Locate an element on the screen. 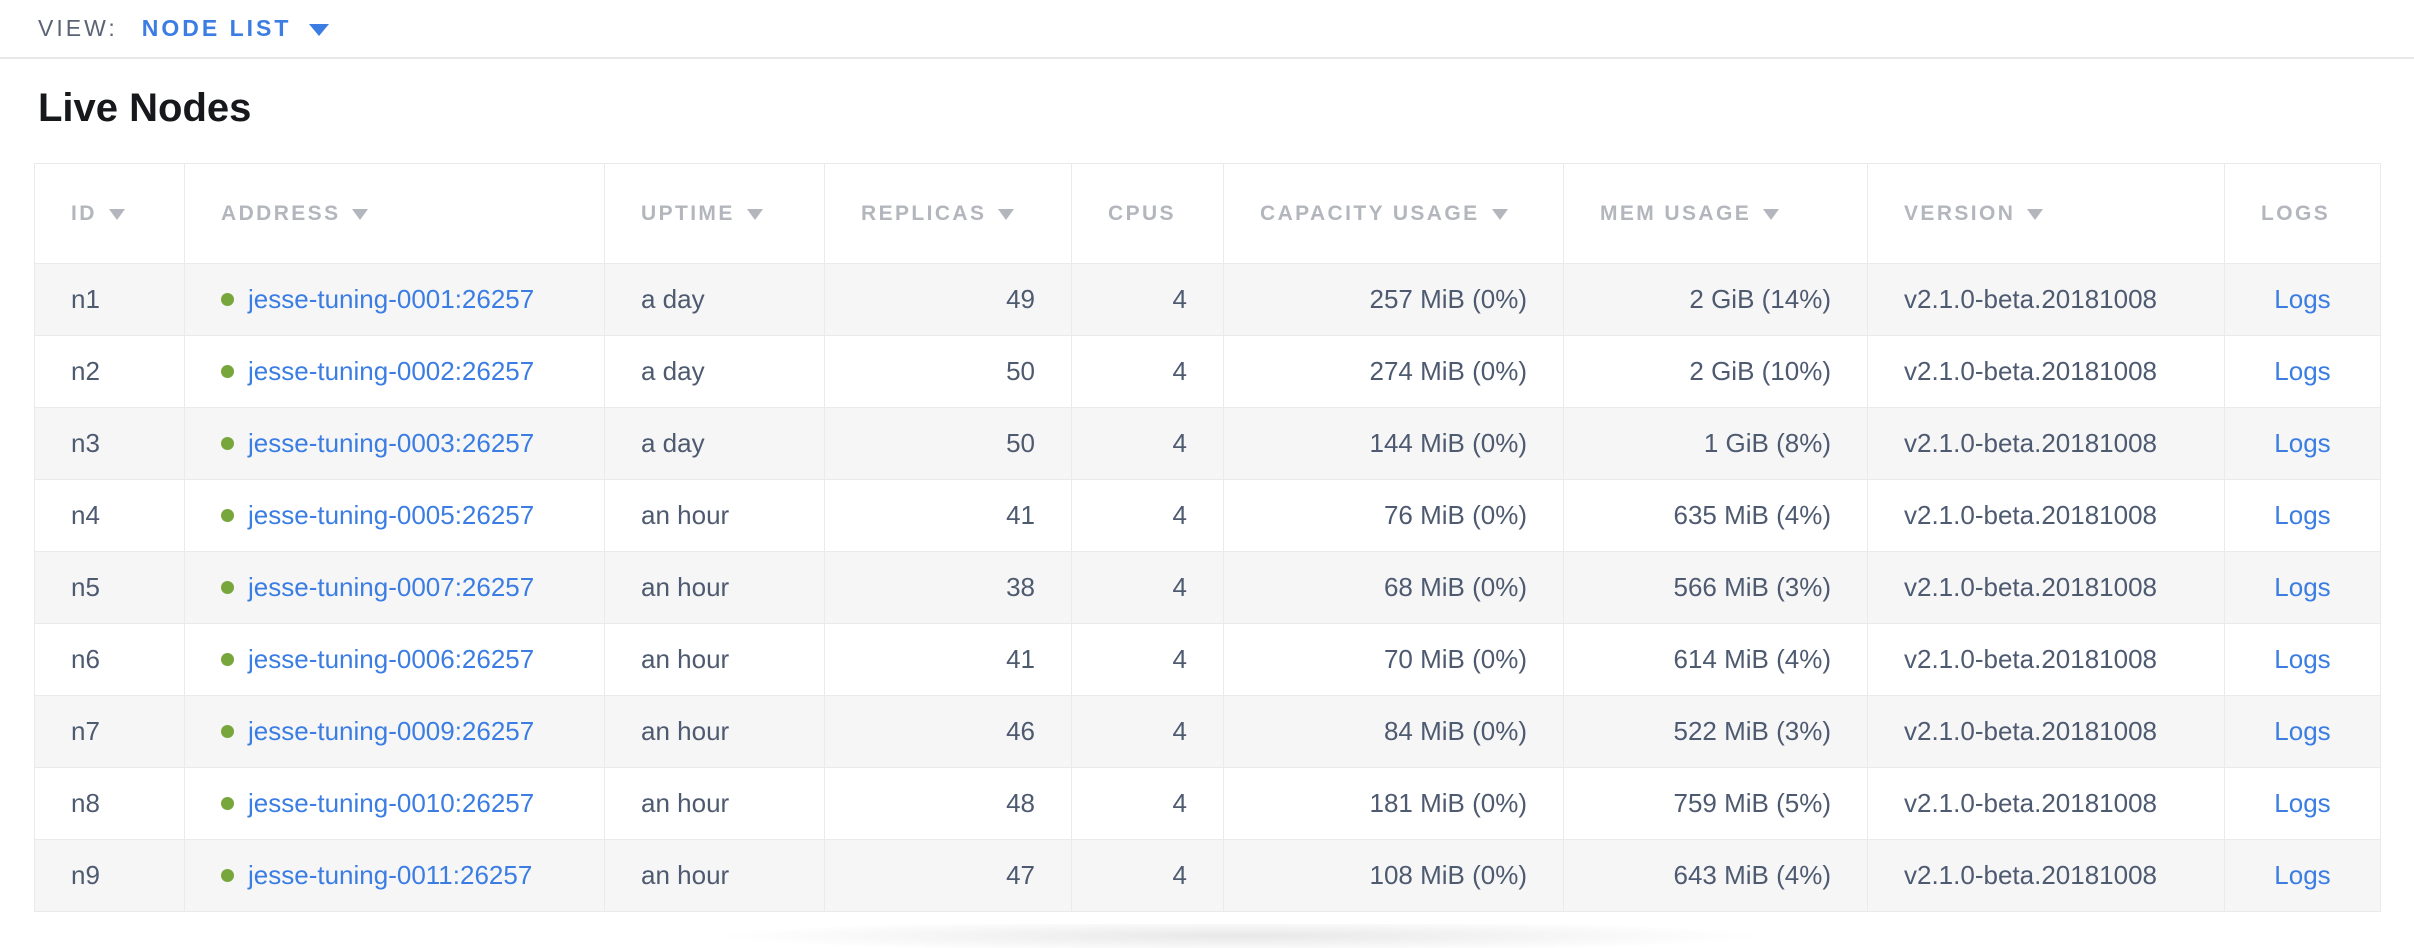  node-address-cell: jesse-tuning-0009:26257 is located at coordinates (394, 731).